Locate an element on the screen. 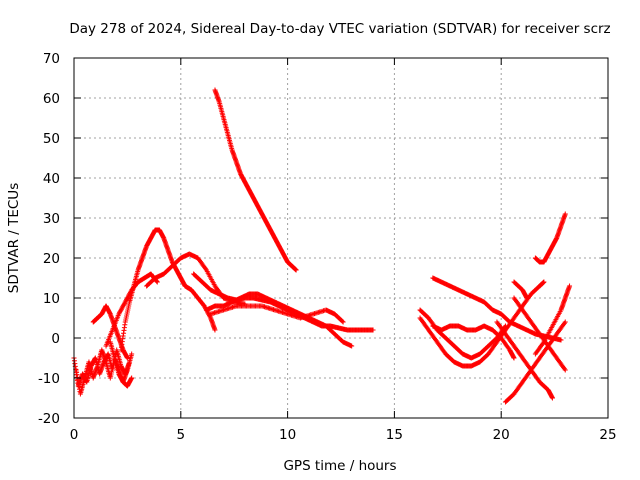 The height and width of the screenshot is (480, 640). track-early-dip is located at coordinates (121, 364).